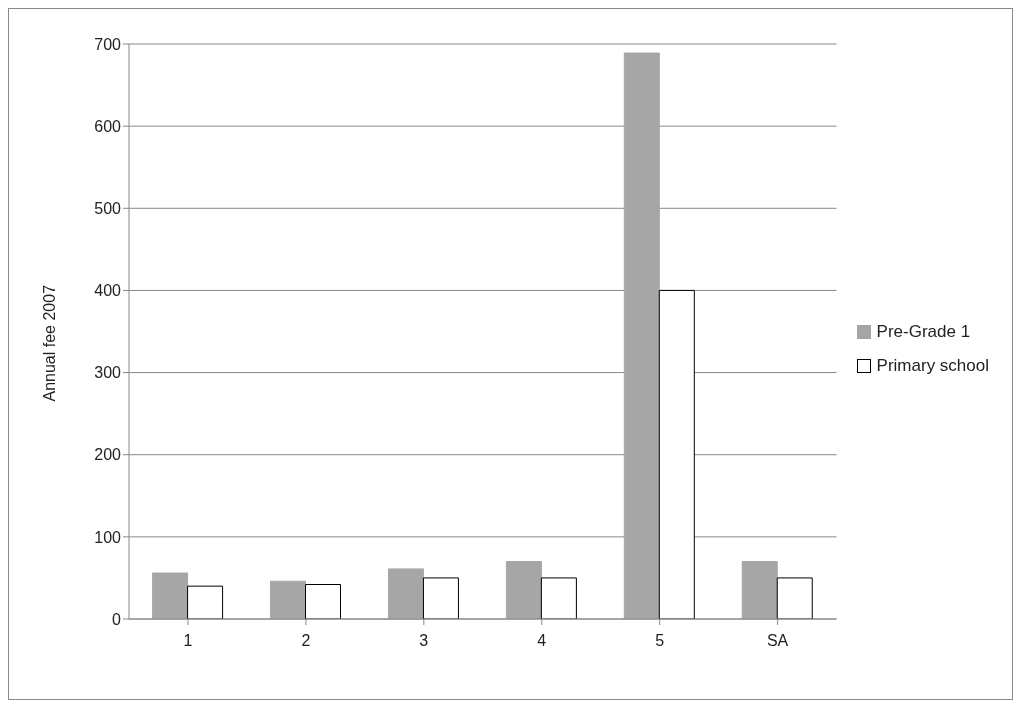 The height and width of the screenshot is (706, 1021). Describe the element at coordinates (49, 343) in the screenshot. I see `y-axis-title: Annual fee 2007` at that location.